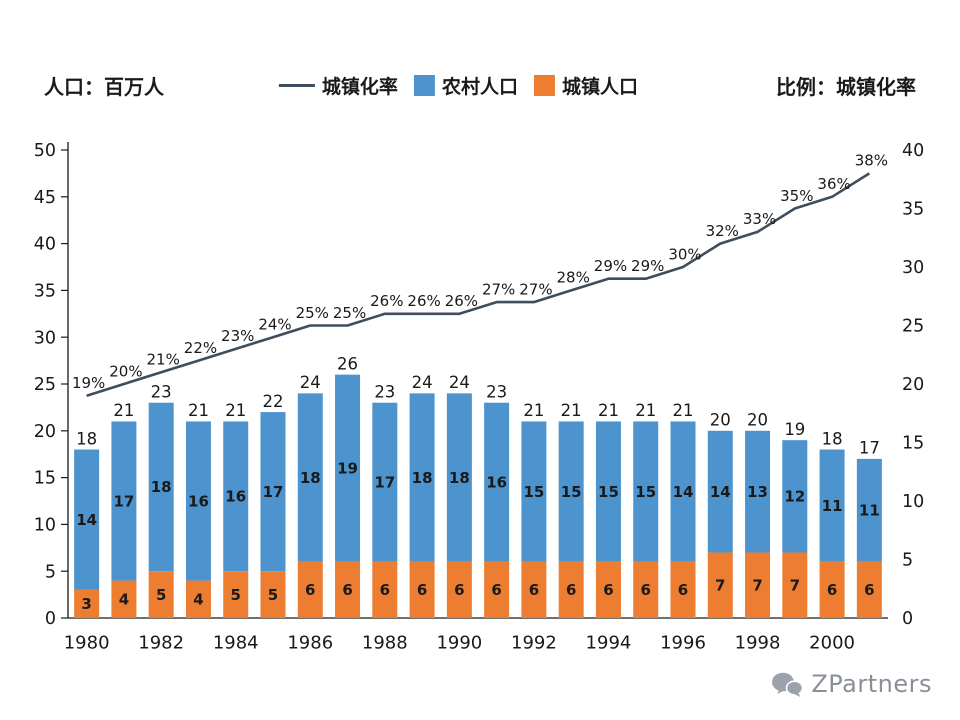  I want to click on x-axis-label: 1998, so click(758, 642).